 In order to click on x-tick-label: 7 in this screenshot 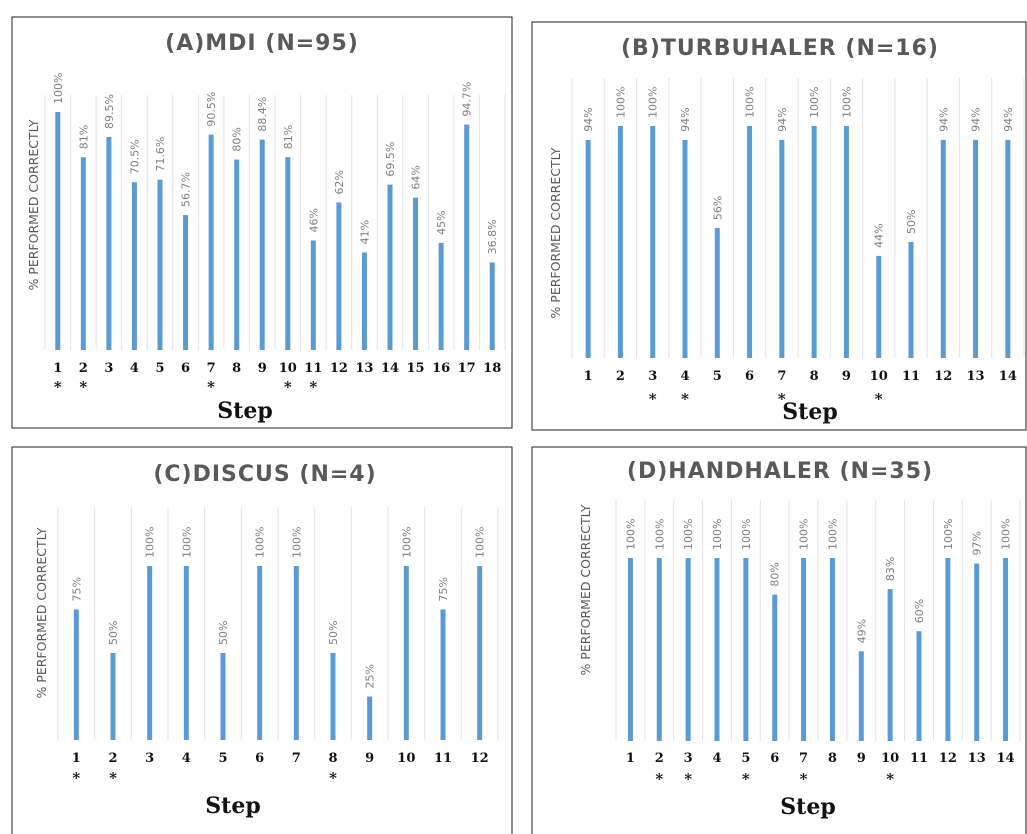, I will do `click(296, 758)`.